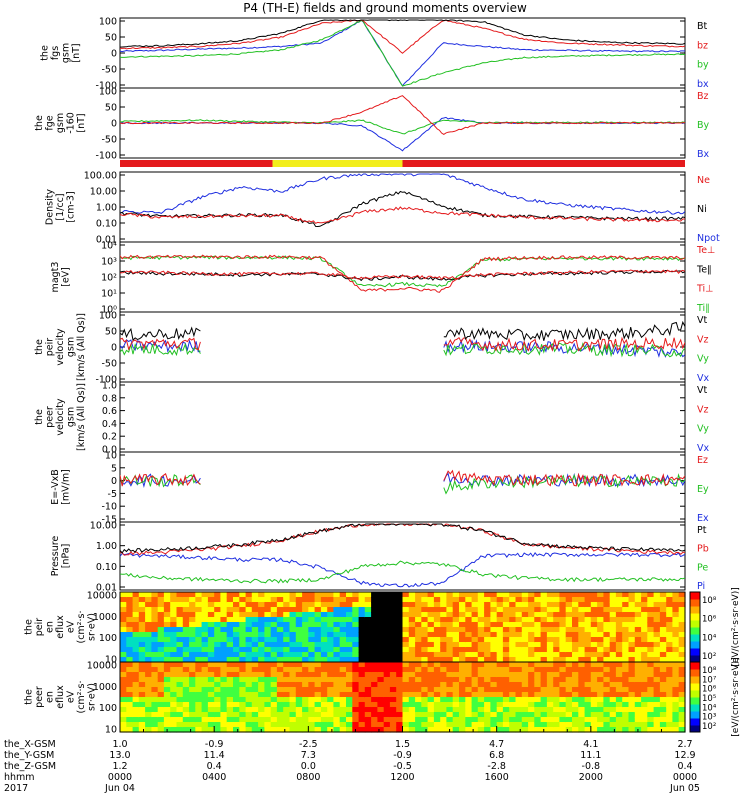 This screenshot has width=750, height=800. I want to click on y-axis-label: gsm, so click(60, 123).